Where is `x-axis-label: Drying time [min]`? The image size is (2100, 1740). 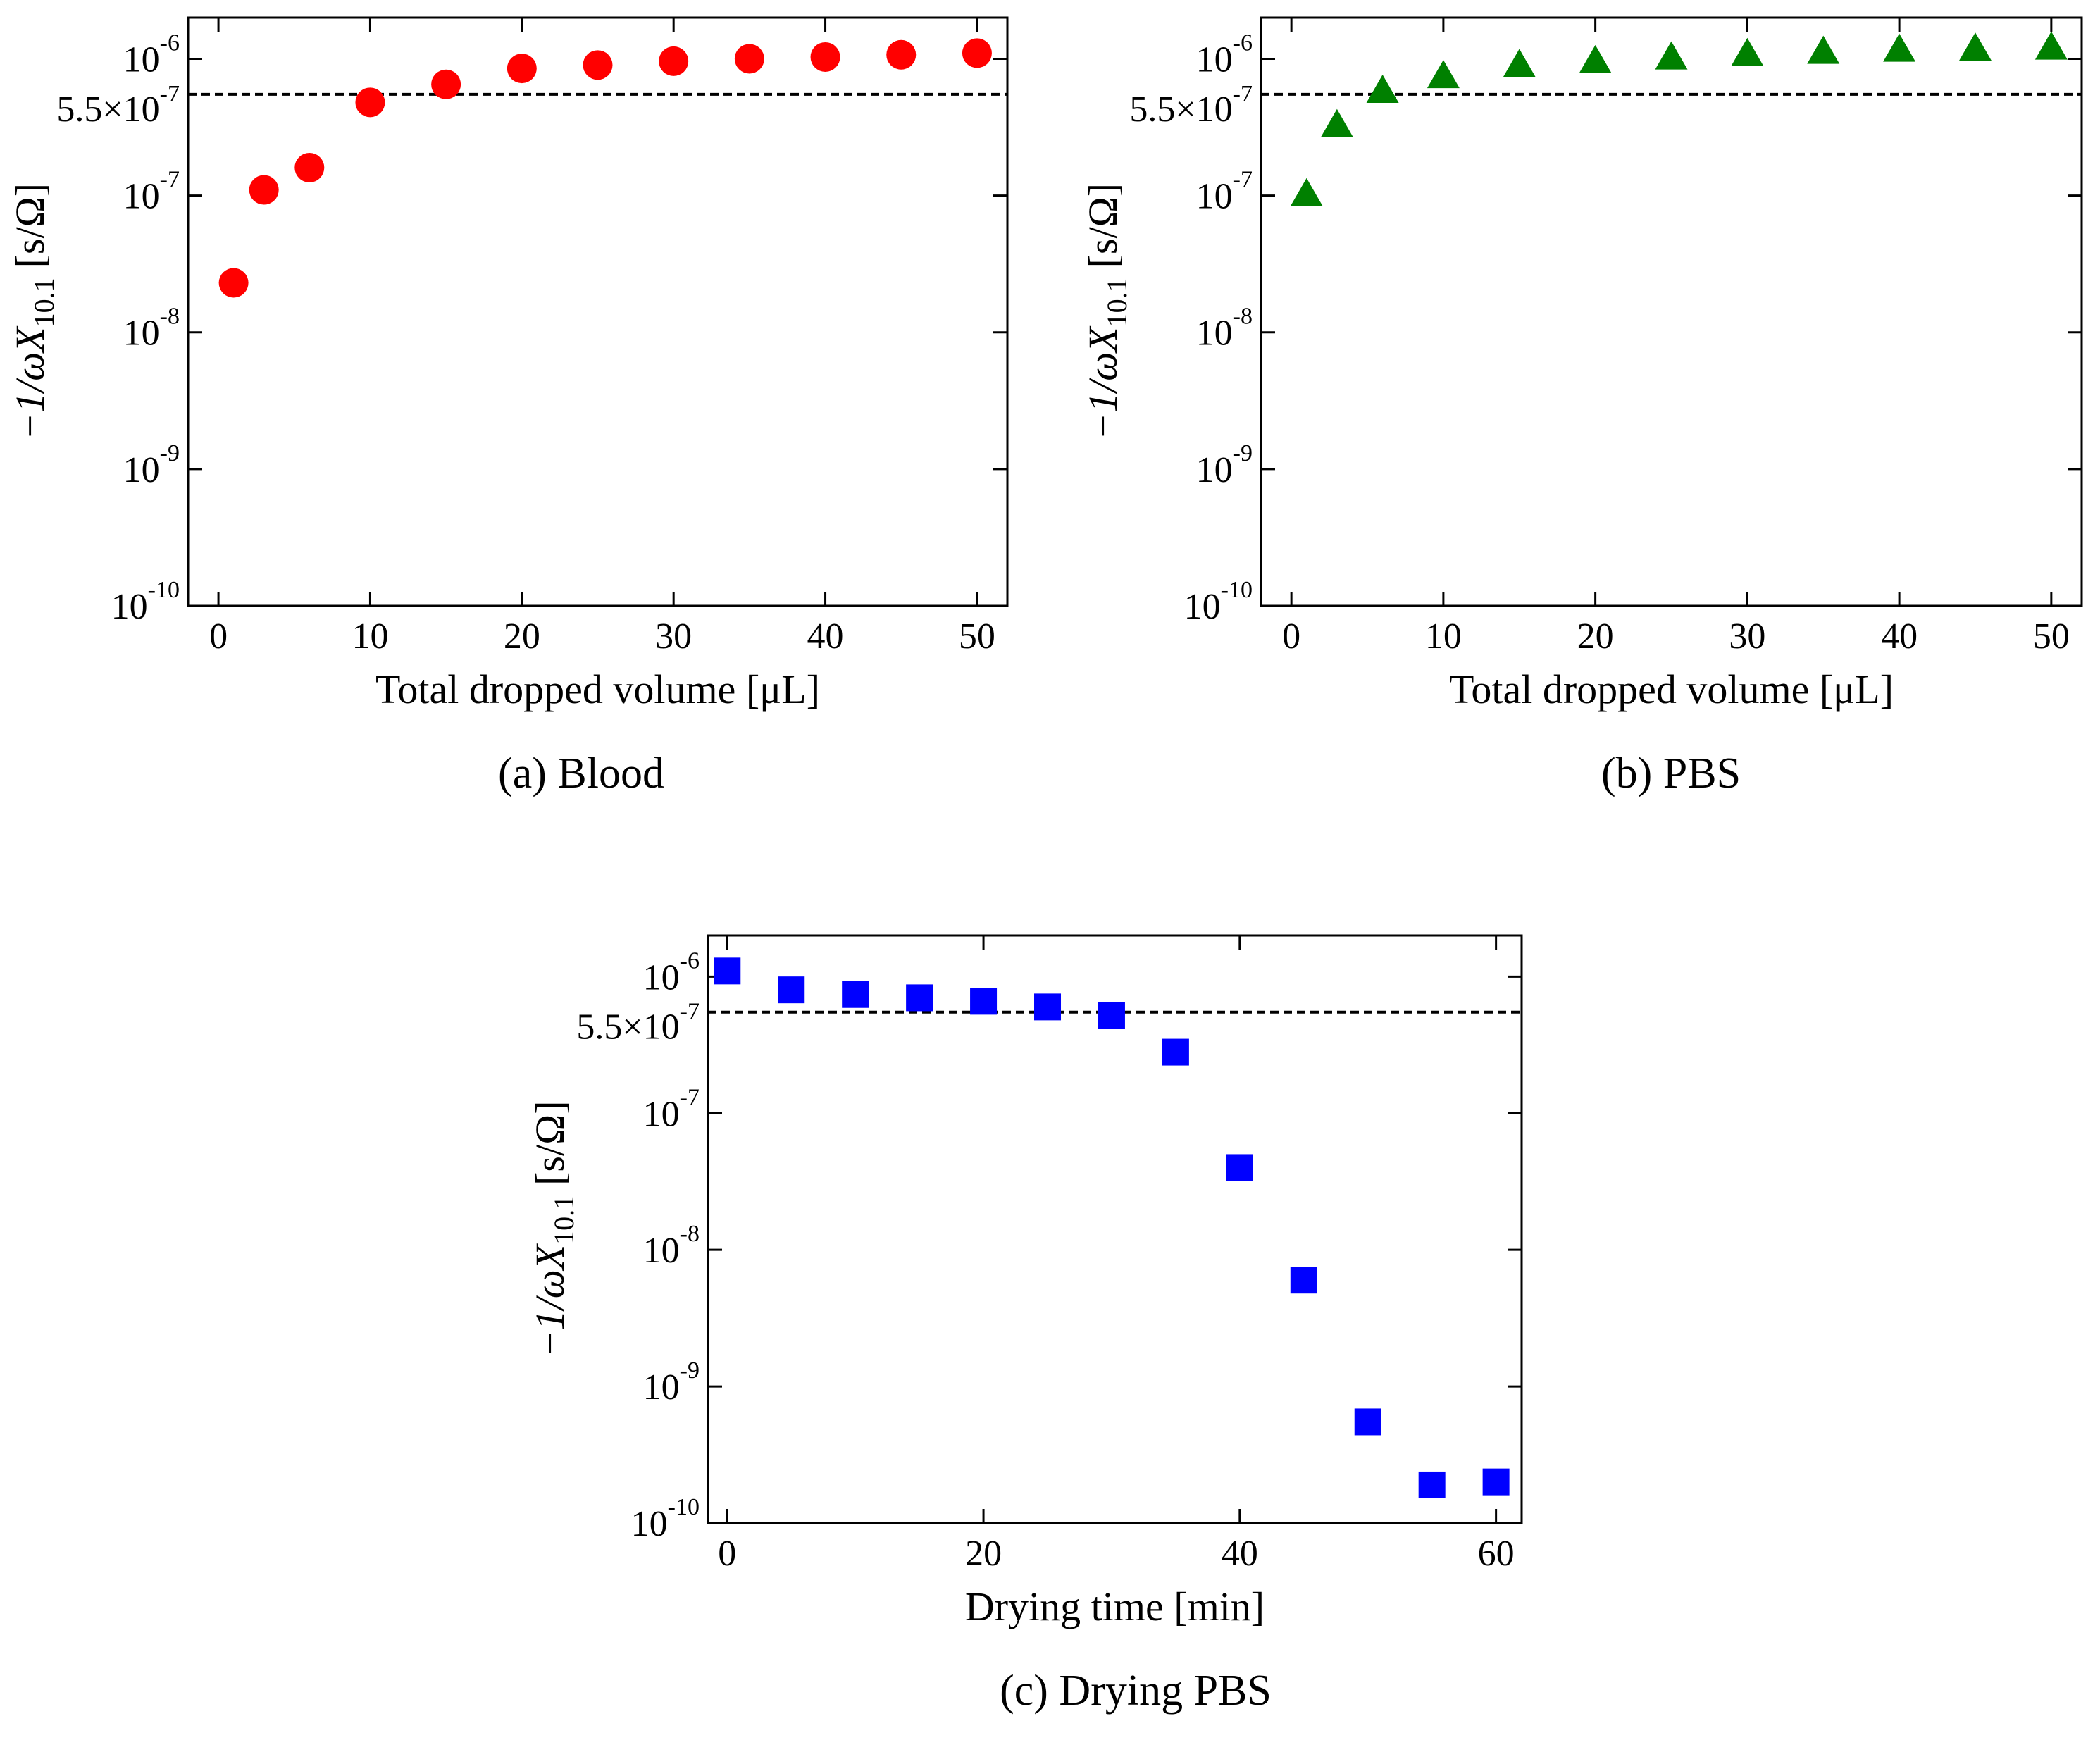
x-axis-label: Drying time [min] is located at coordinates (1115, 1606).